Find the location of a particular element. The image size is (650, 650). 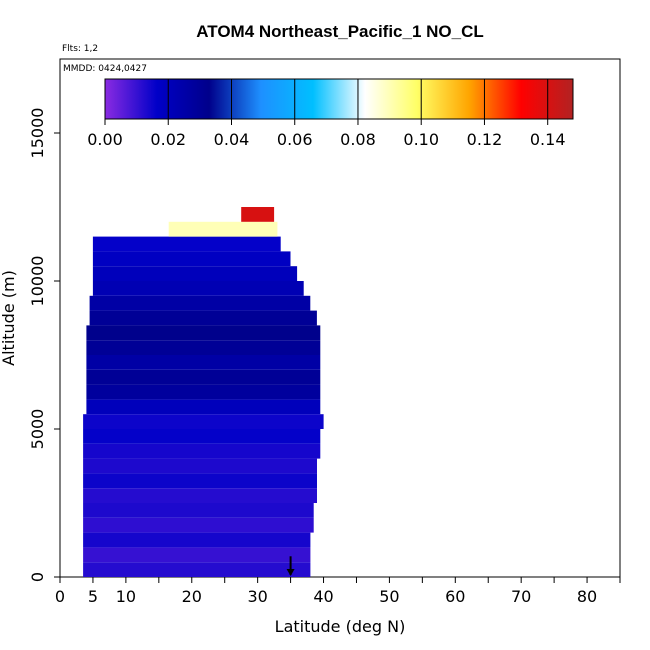

x-tick-label: 0 is located at coordinates (60, 596).